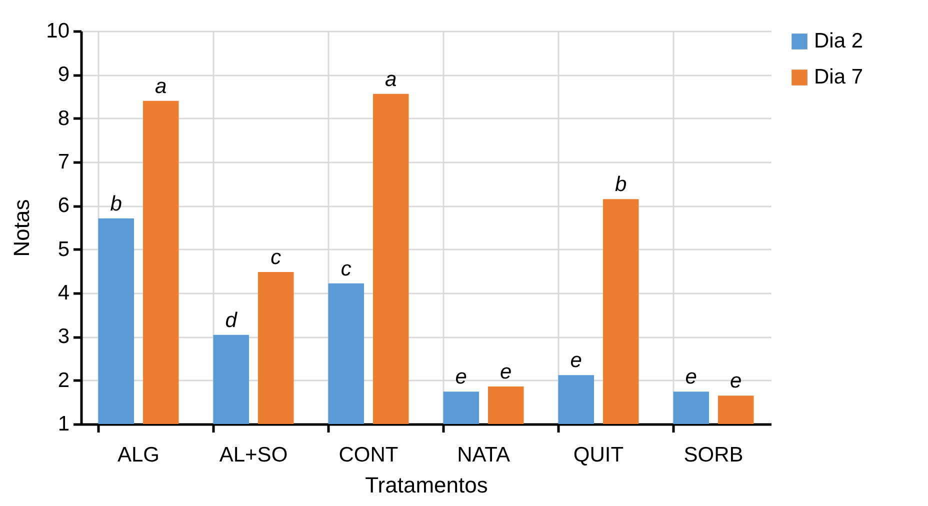 The height and width of the screenshot is (506, 928). Describe the element at coordinates (368, 455) in the screenshot. I see `x-tick-label: CONT` at that location.